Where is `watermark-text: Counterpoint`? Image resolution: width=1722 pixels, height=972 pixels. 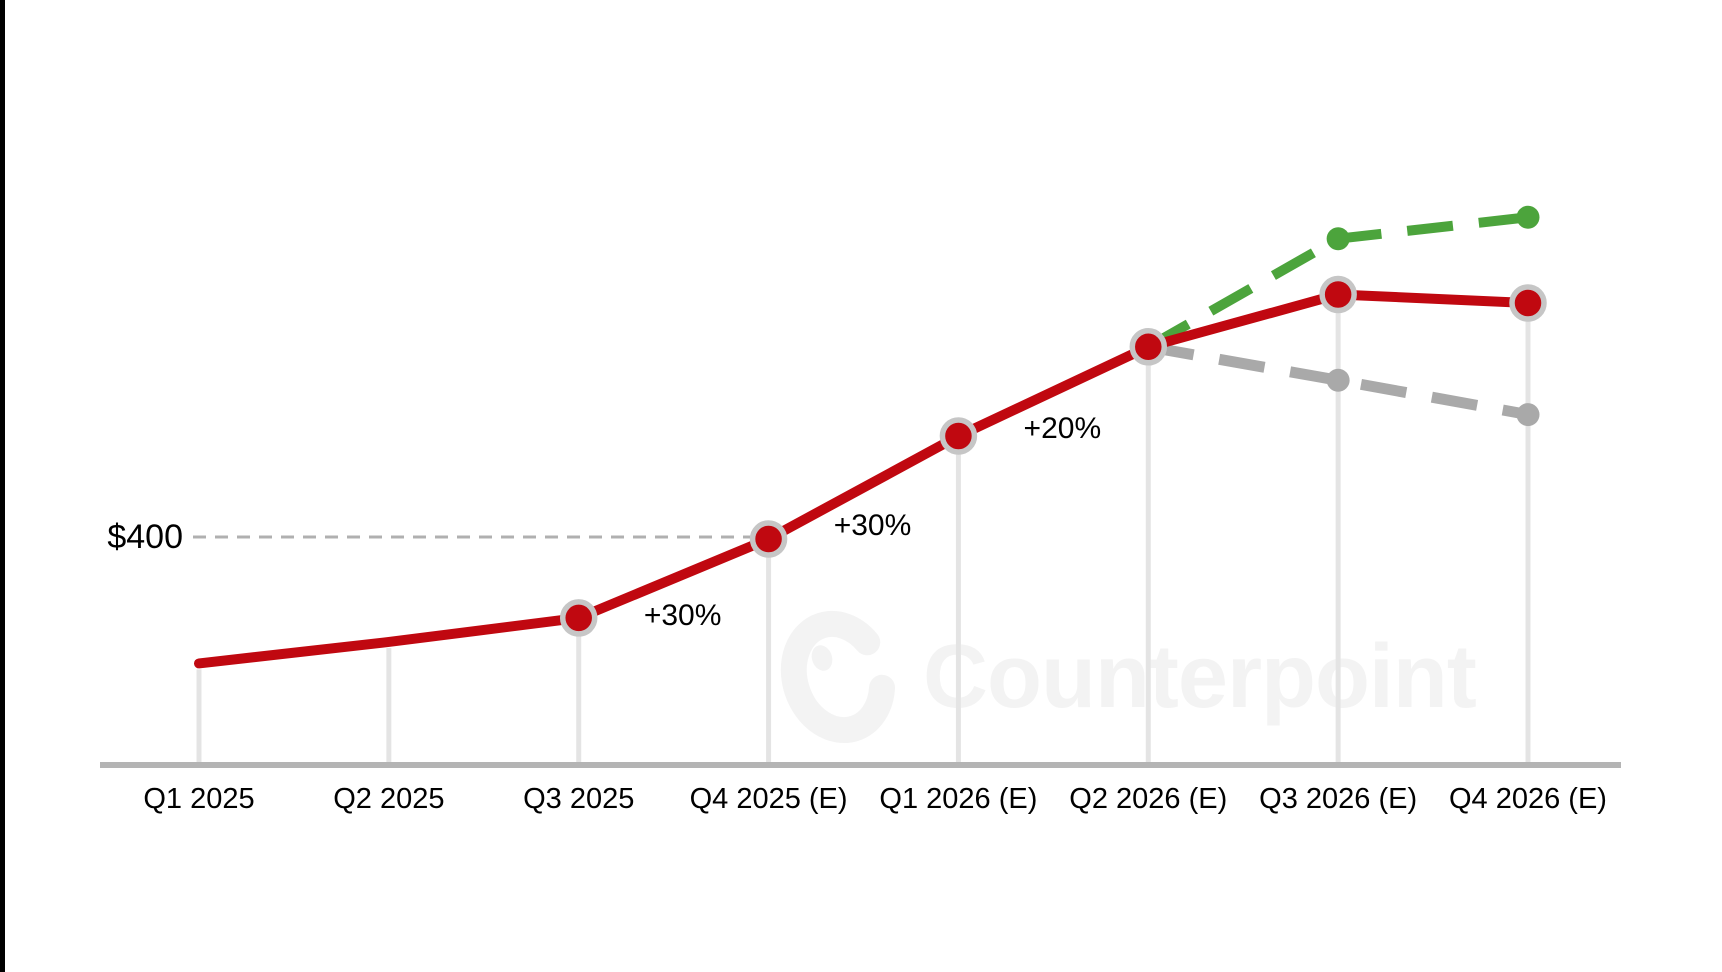 watermark-text: Counterpoint is located at coordinates (1200, 677).